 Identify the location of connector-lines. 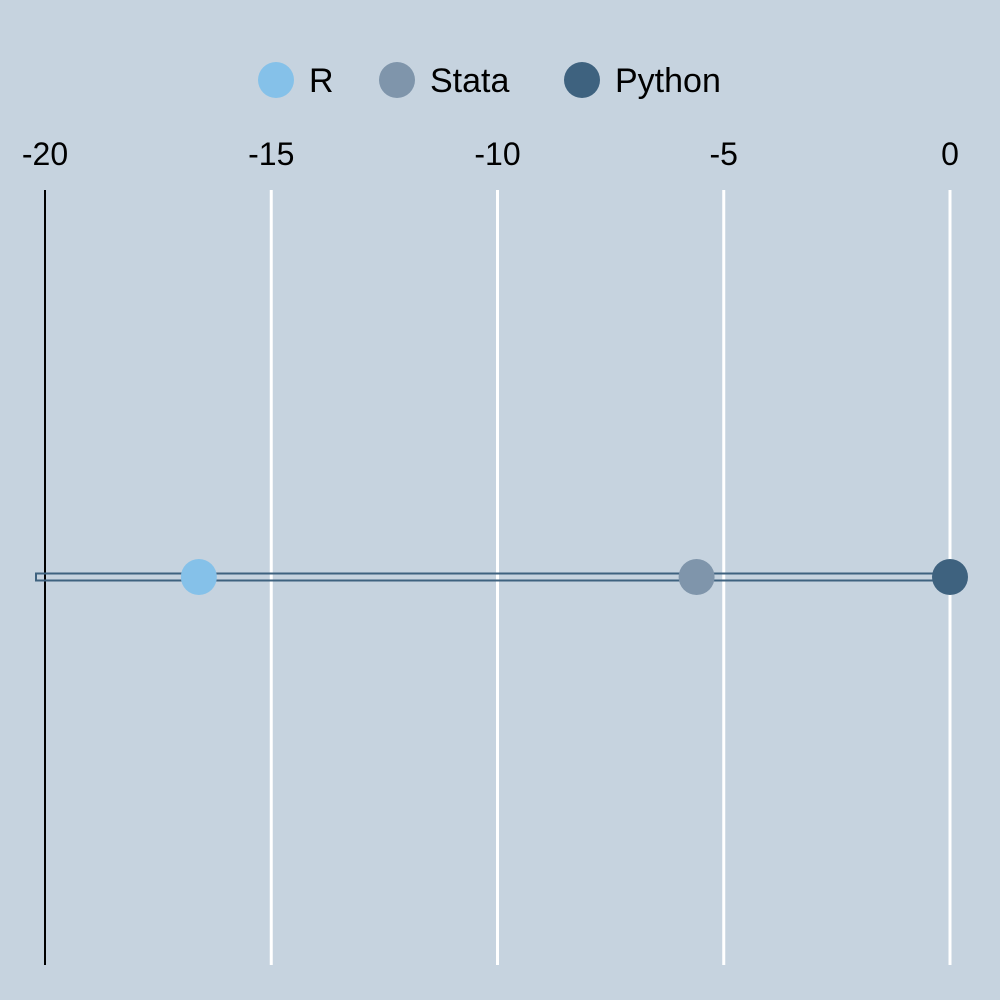
(493, 577).